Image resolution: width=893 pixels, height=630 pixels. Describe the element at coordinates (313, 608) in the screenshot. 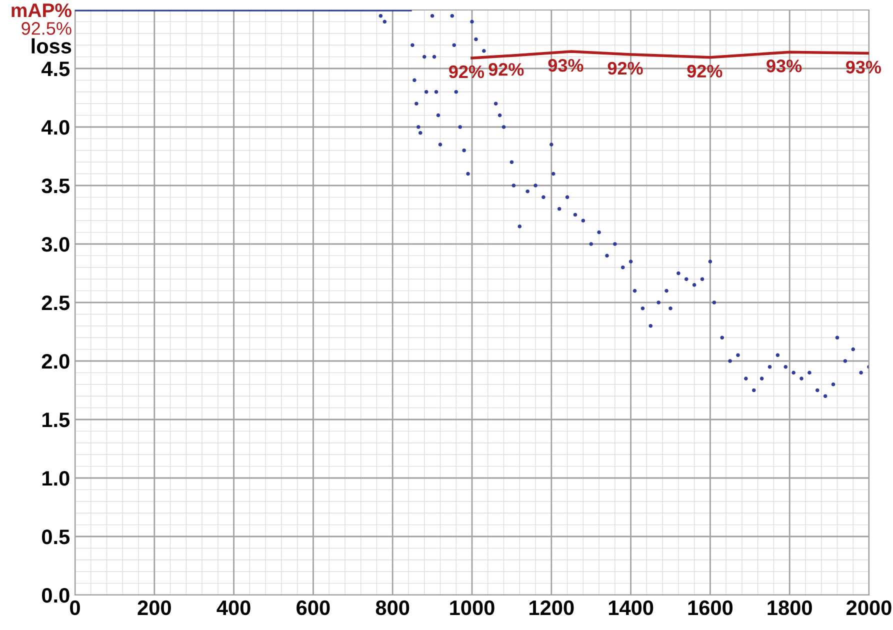

I see `x-tick-label: 600` at that location.